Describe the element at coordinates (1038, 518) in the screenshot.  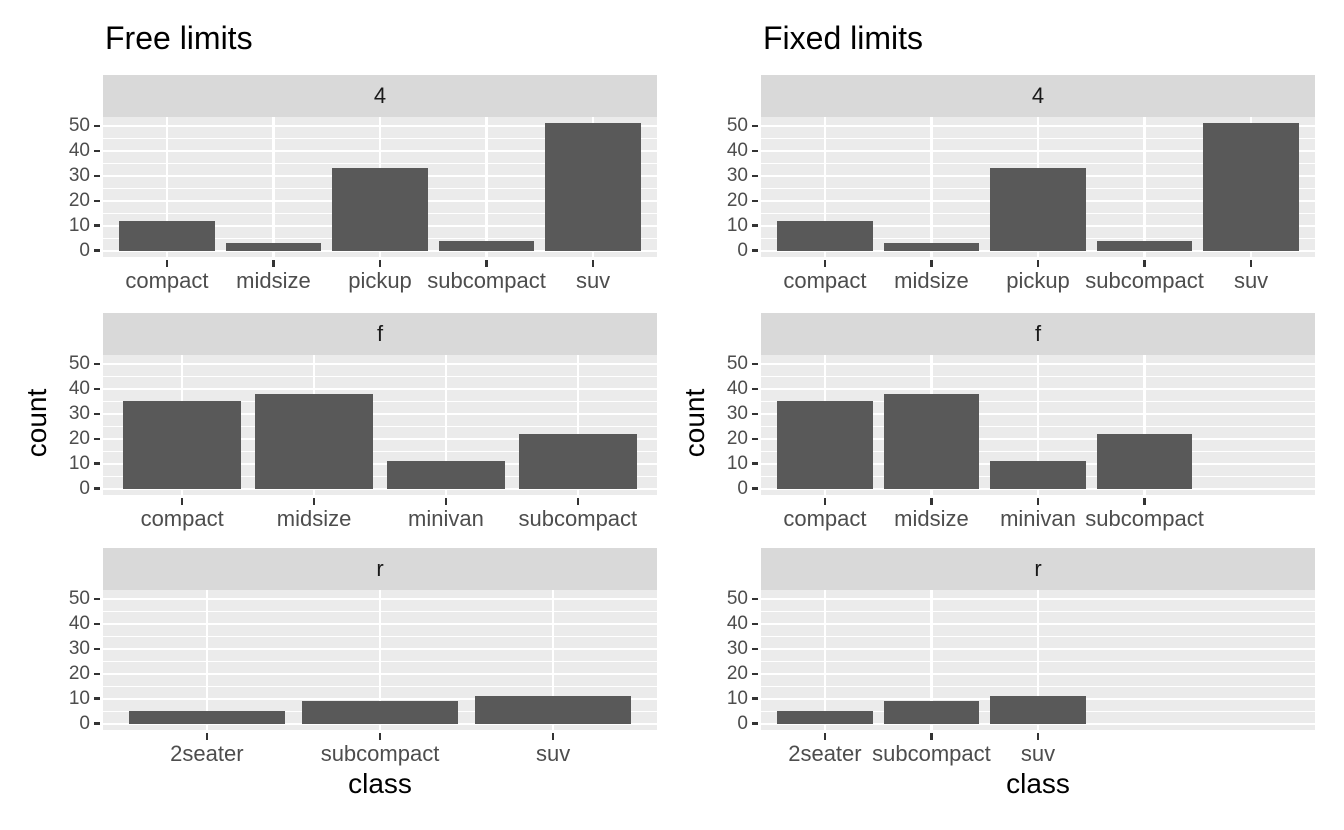
I see `x-tick-label: minivan` at that location.